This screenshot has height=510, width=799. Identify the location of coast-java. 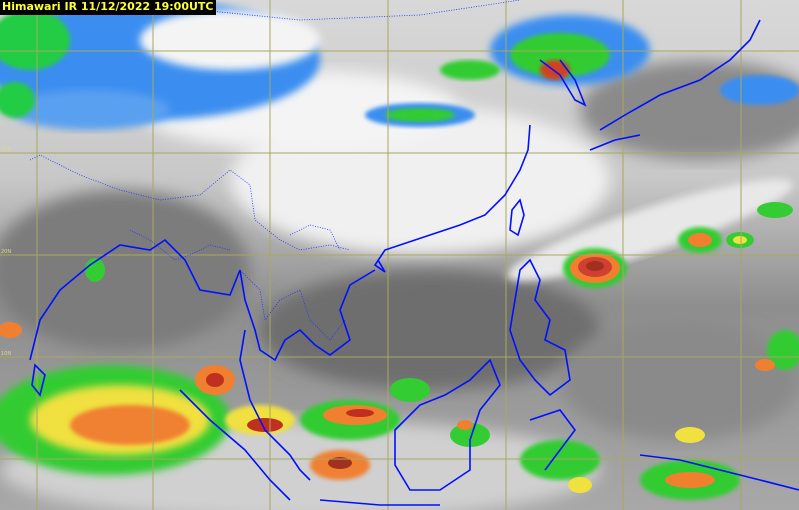
(379, 502).